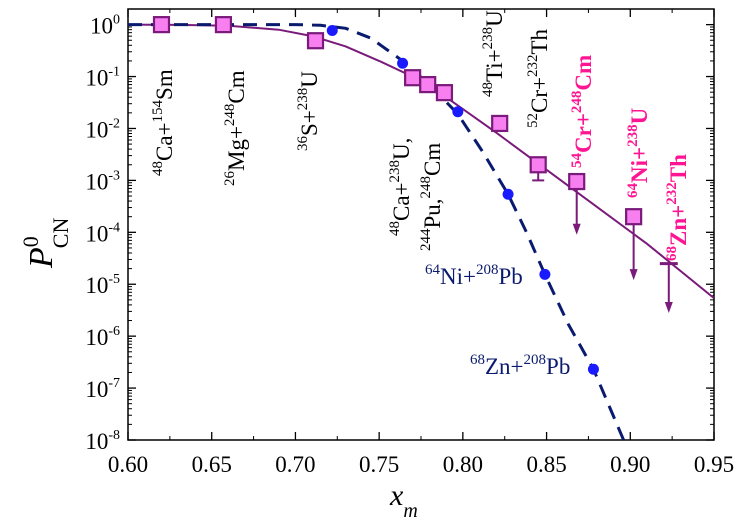 The image size is (742, 526). Describe the element at coordinates (463, 464) in the screenshot. I see `x-tick-label: 0.80` at that location.